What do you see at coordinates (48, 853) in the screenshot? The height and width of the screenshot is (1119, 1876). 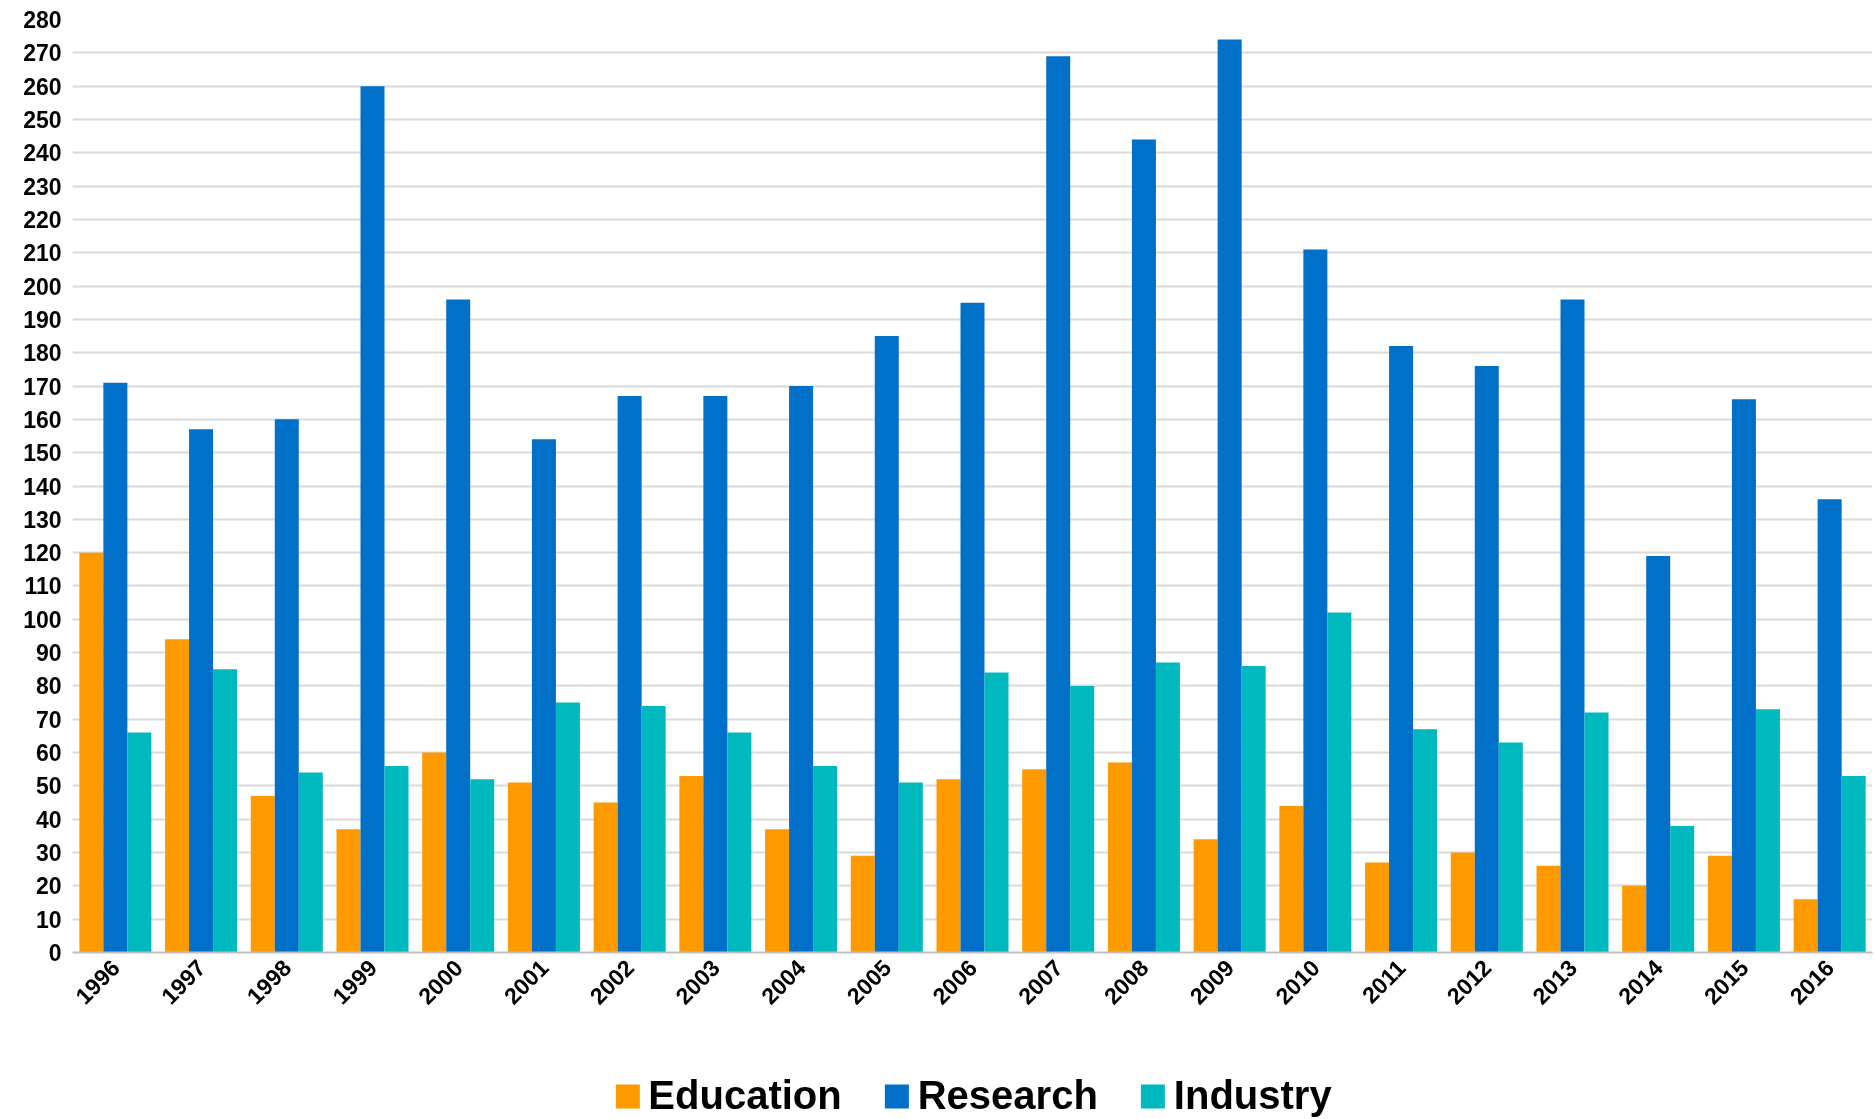 I see `y-tick-label: 30` at bounding box center [48, 853].